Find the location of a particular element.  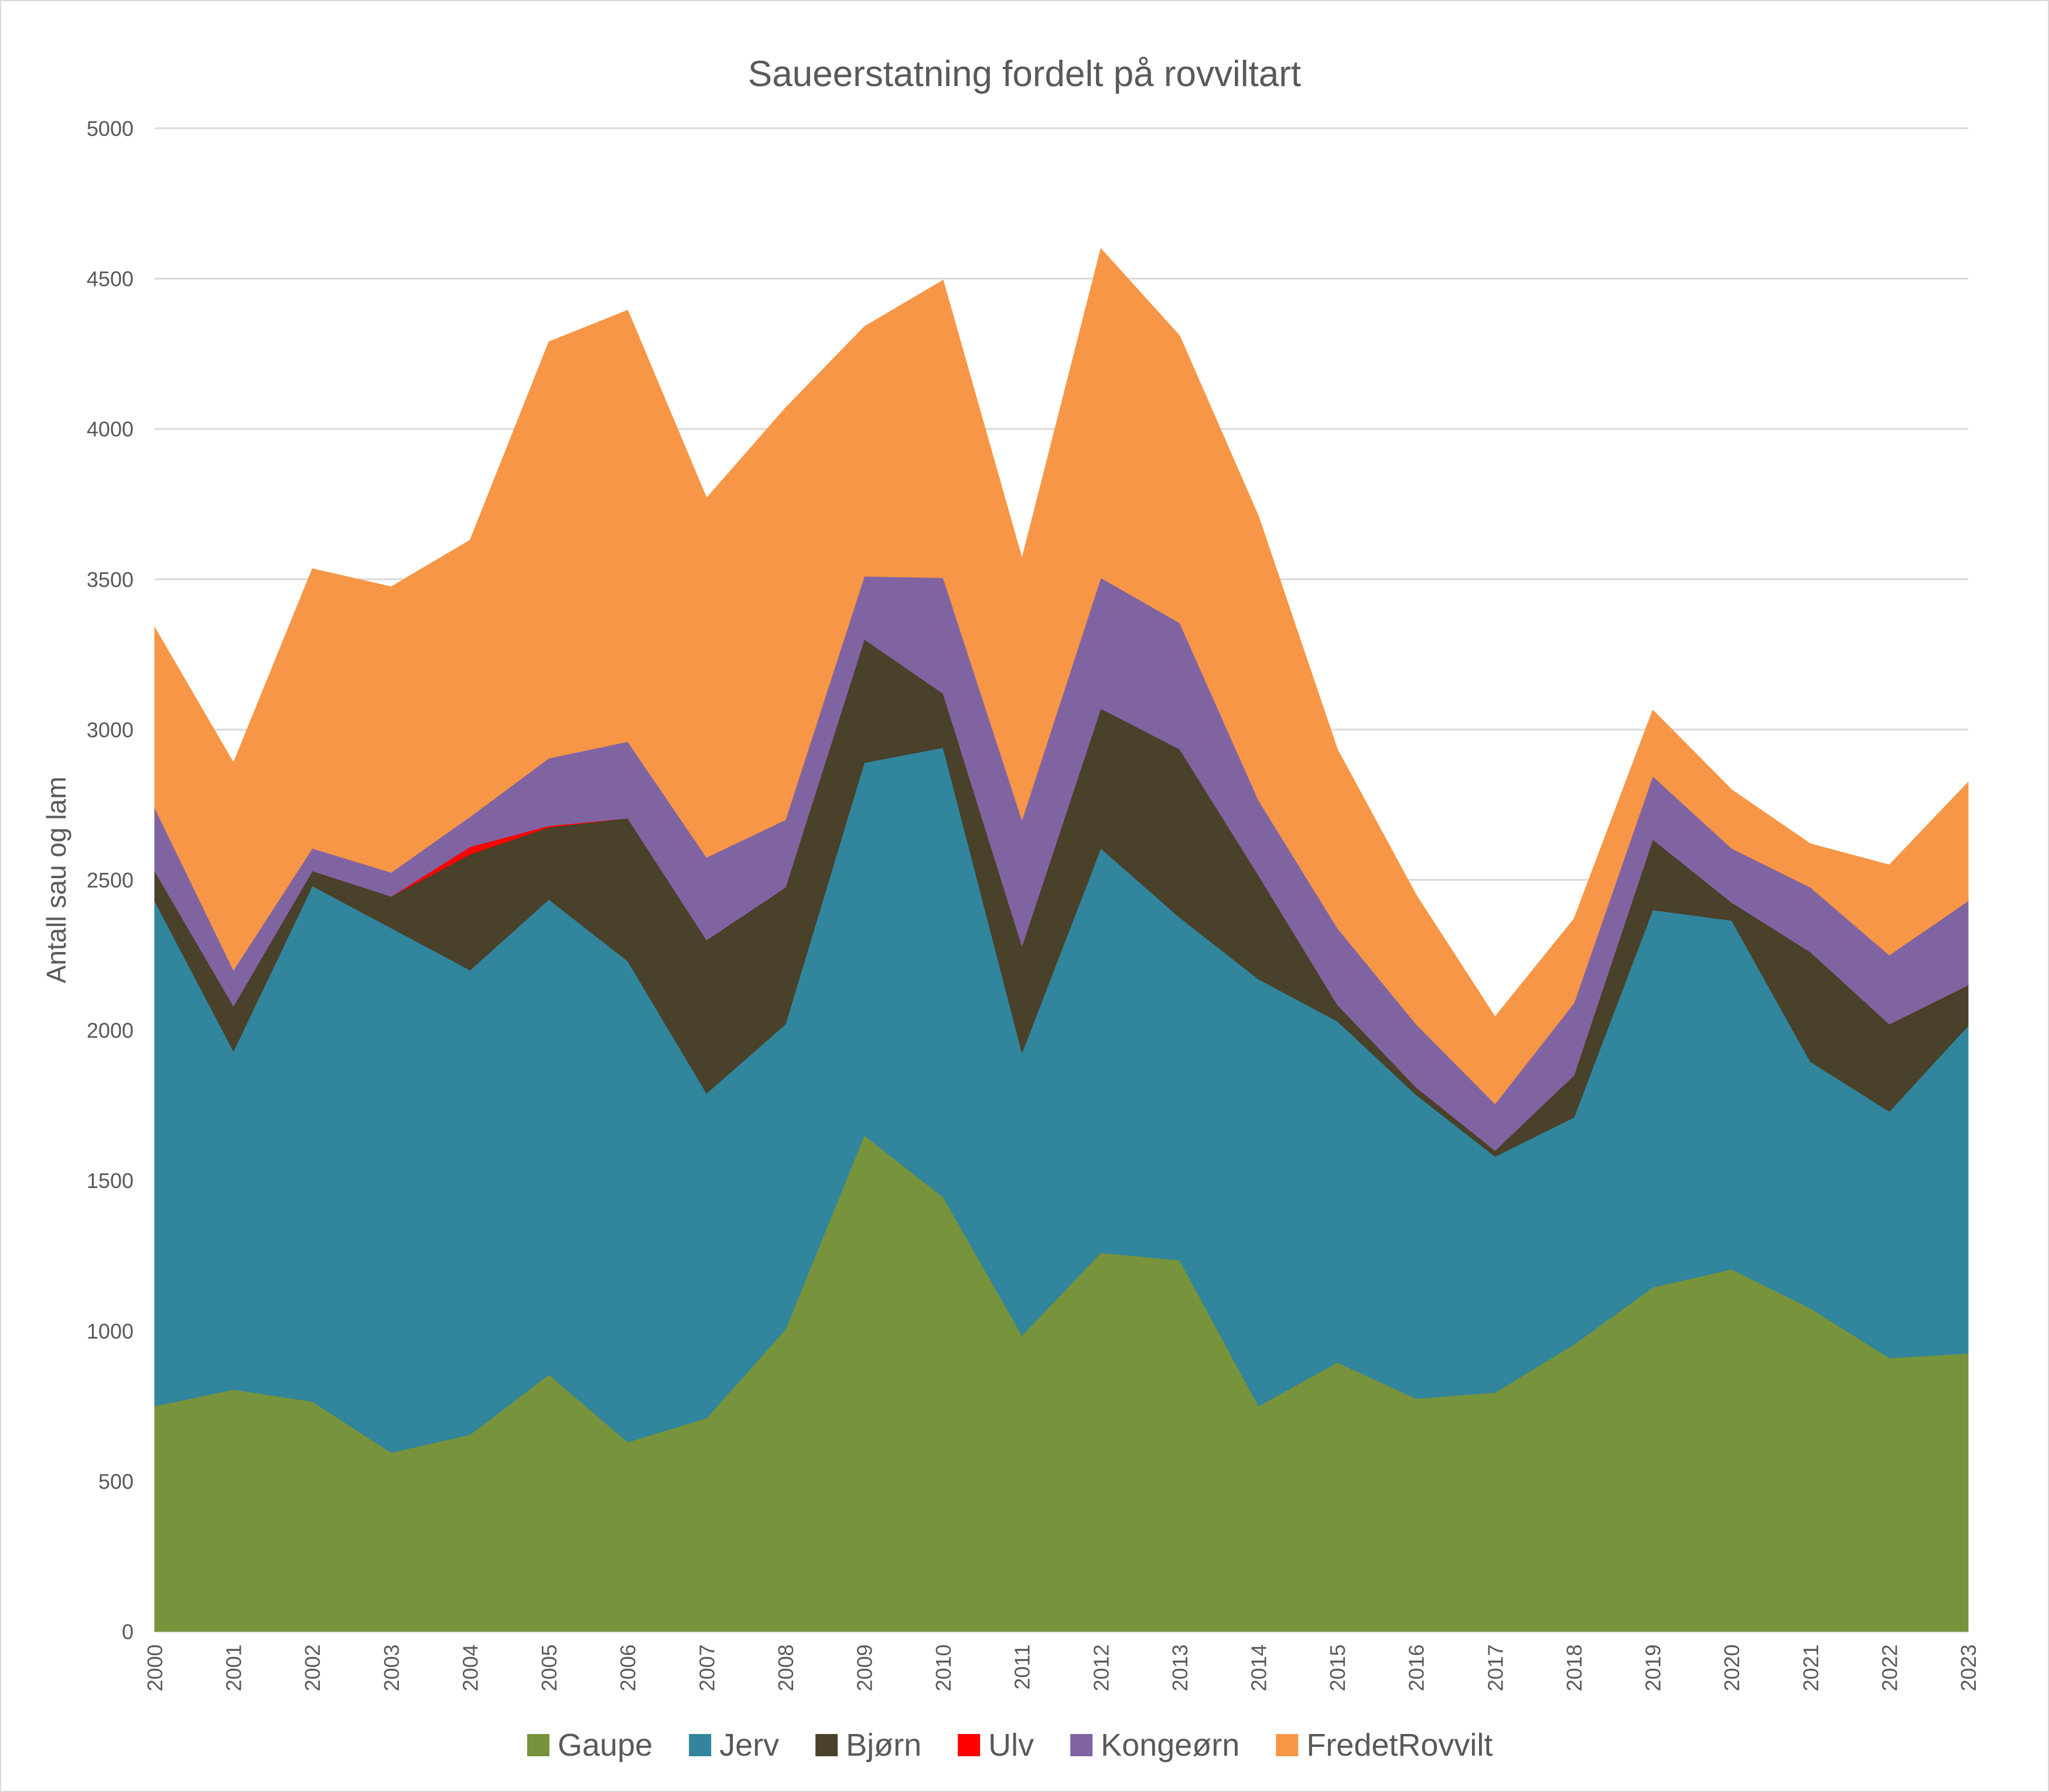

x-tick-label: 2007 is located at coordinates (707, 1667).